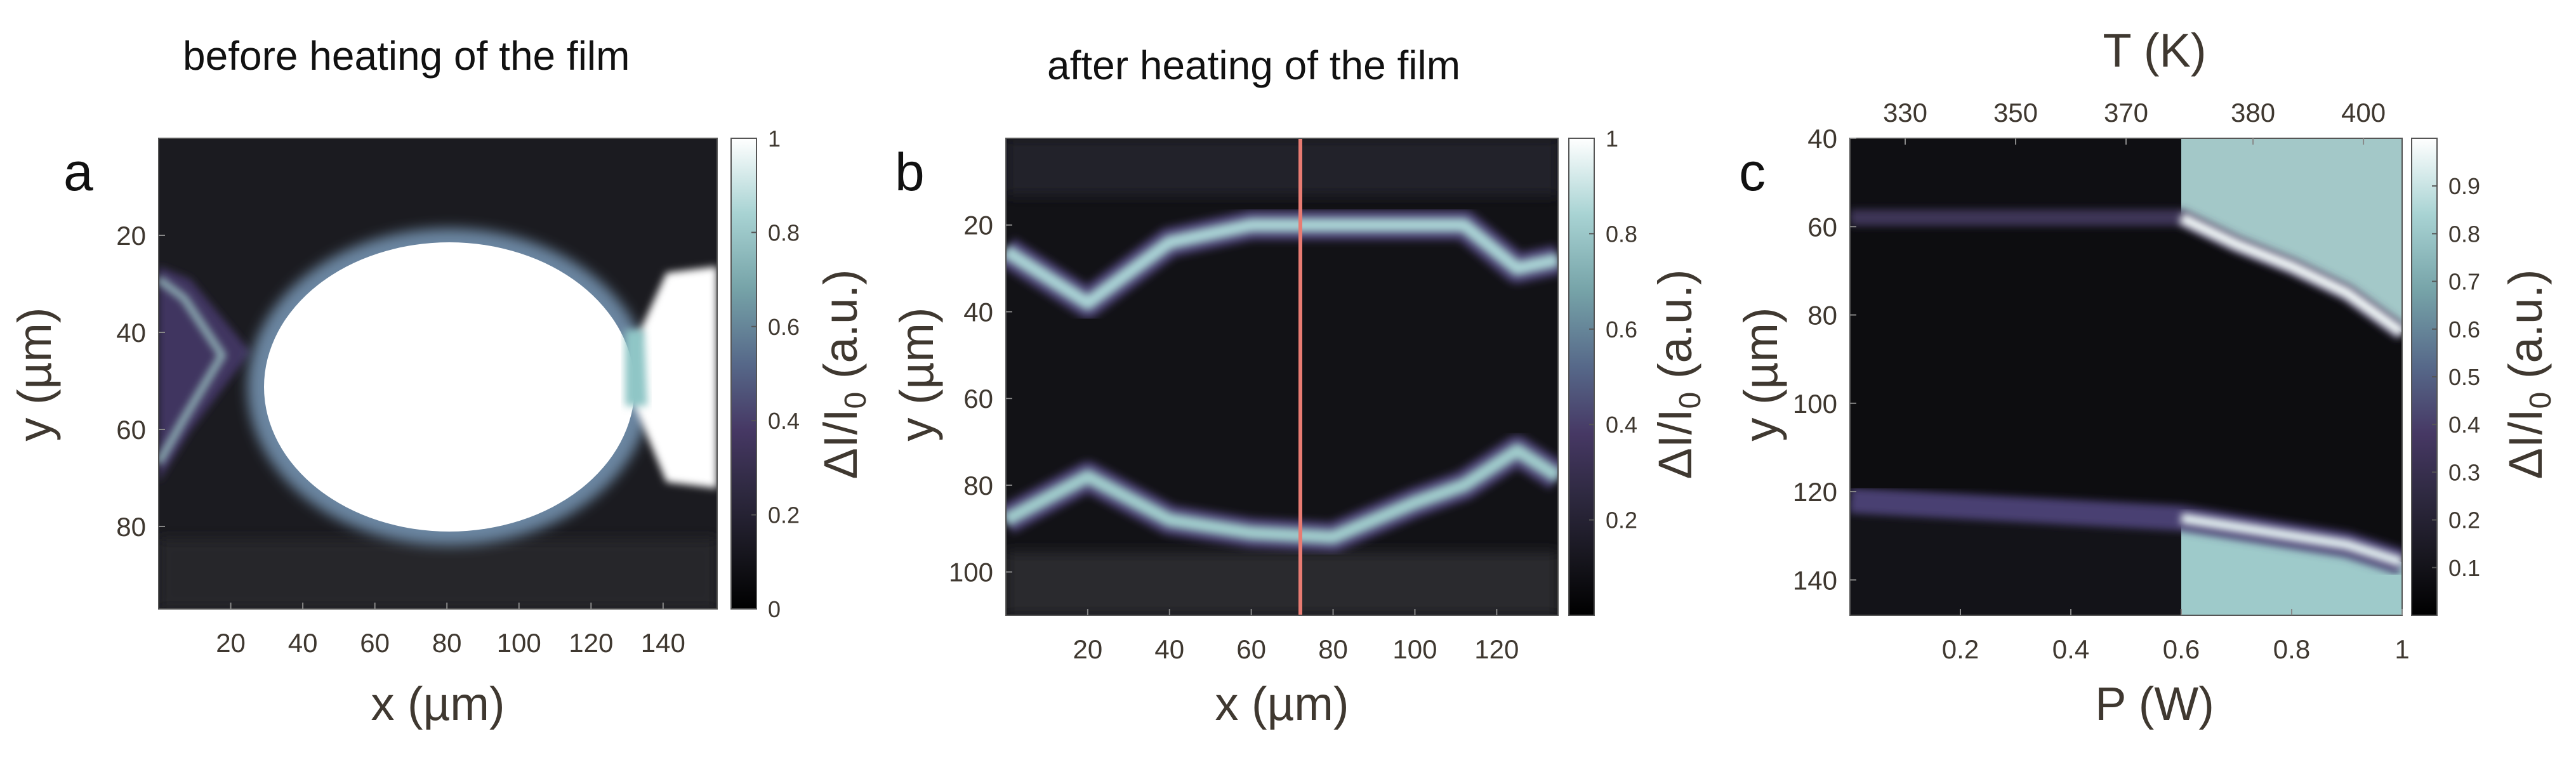 The height and width of the screenshot is (758, 2576). I want to click on panel-b-letter: b, so click(910, 172).